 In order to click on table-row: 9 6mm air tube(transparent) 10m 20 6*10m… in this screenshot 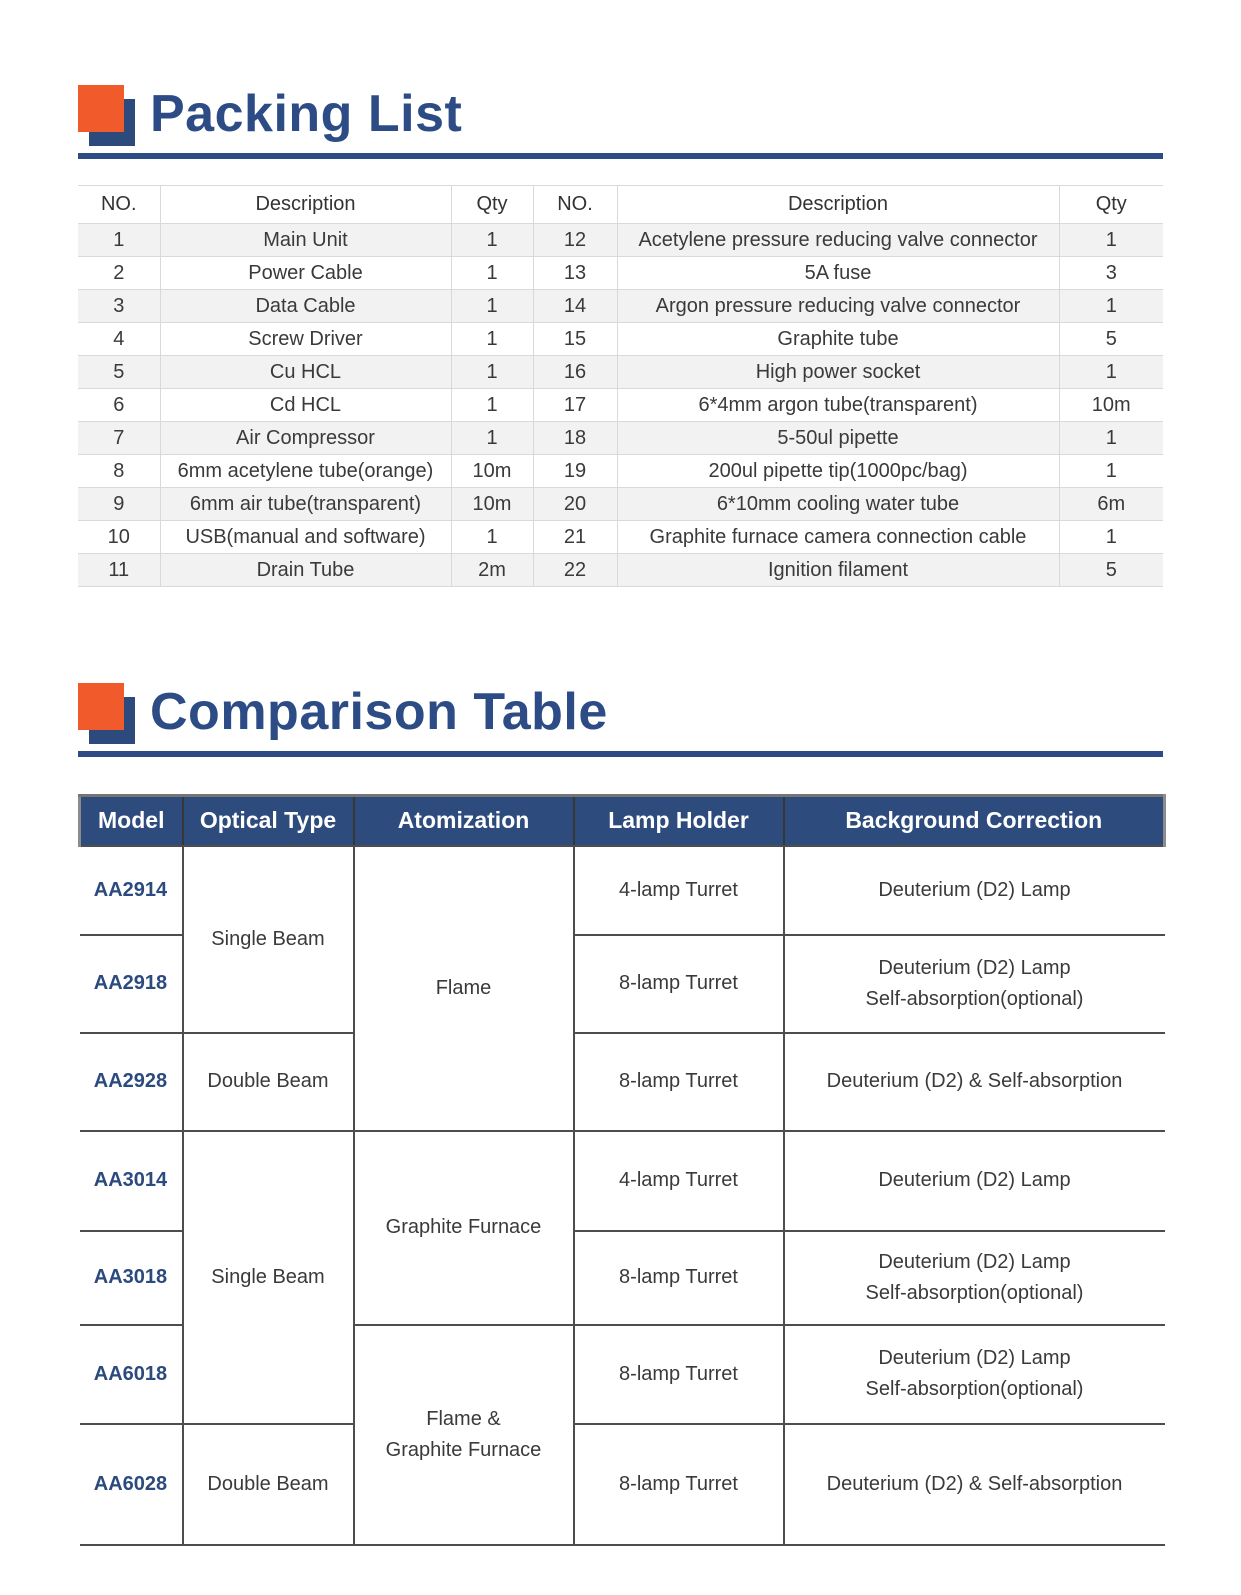, I will do `click(620, 504)`.